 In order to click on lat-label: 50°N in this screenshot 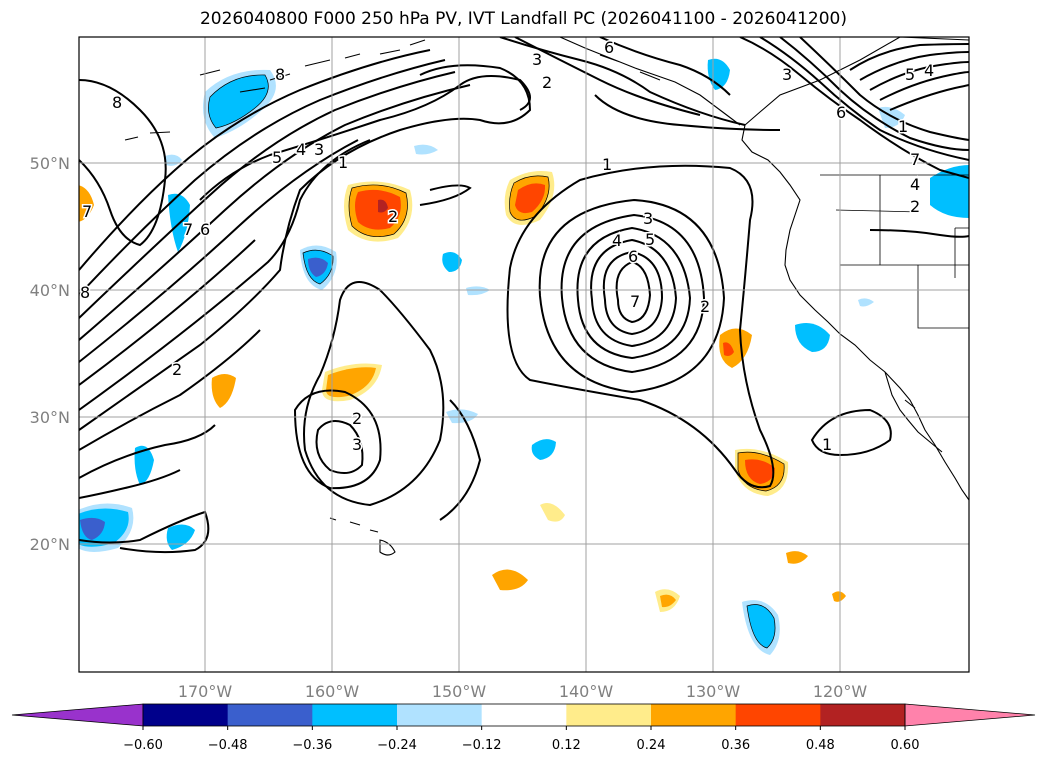, I will do `click(50, 163)`.